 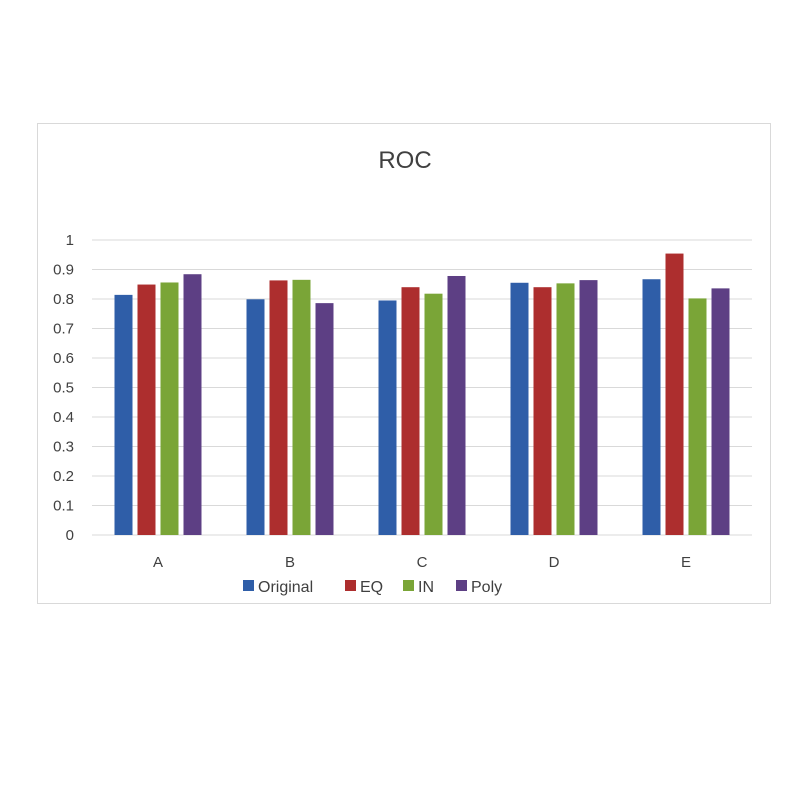 What do you see at coordinates (408, 585) in the screenshot?
I see `legend-swatch-in` at bounding box center [408, 585].